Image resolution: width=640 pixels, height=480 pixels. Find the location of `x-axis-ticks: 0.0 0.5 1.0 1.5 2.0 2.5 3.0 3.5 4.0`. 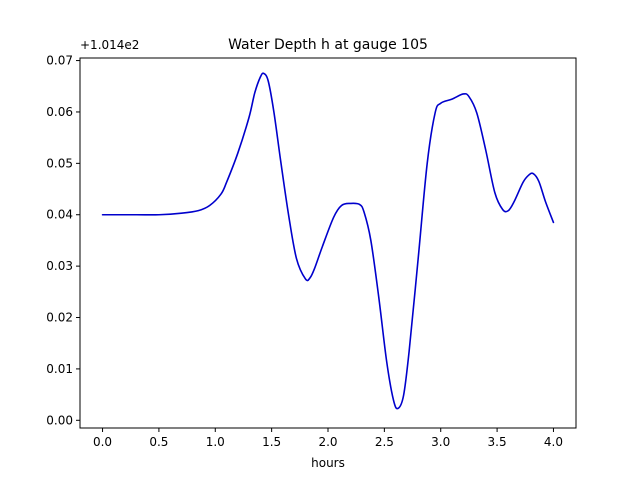

x-axis-ticks: 0.0 0.5 1.0 1.5 2.0 2.5 3.0 3.5 4.0 is located at coordinates (328, 438).